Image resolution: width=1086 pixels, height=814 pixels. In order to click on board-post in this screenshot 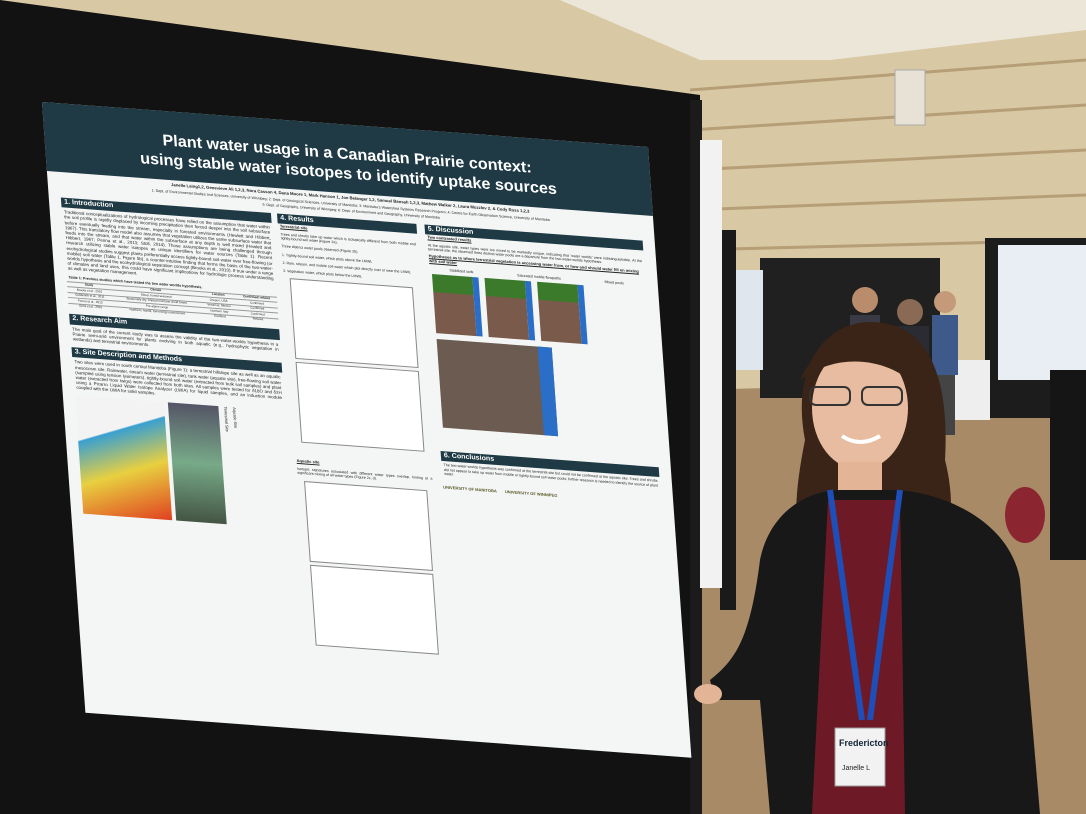, I will do `click(728, 420)`.